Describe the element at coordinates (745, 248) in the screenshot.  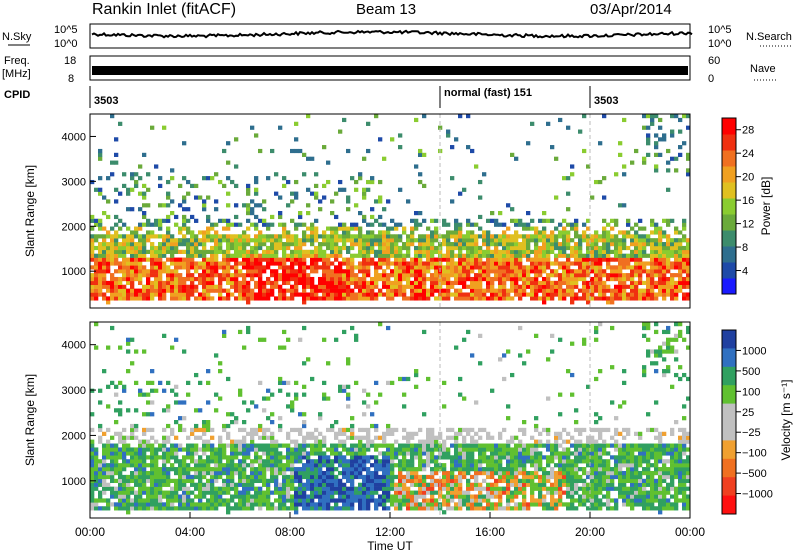
I see `power-colorbar-tick: 8` at that location.